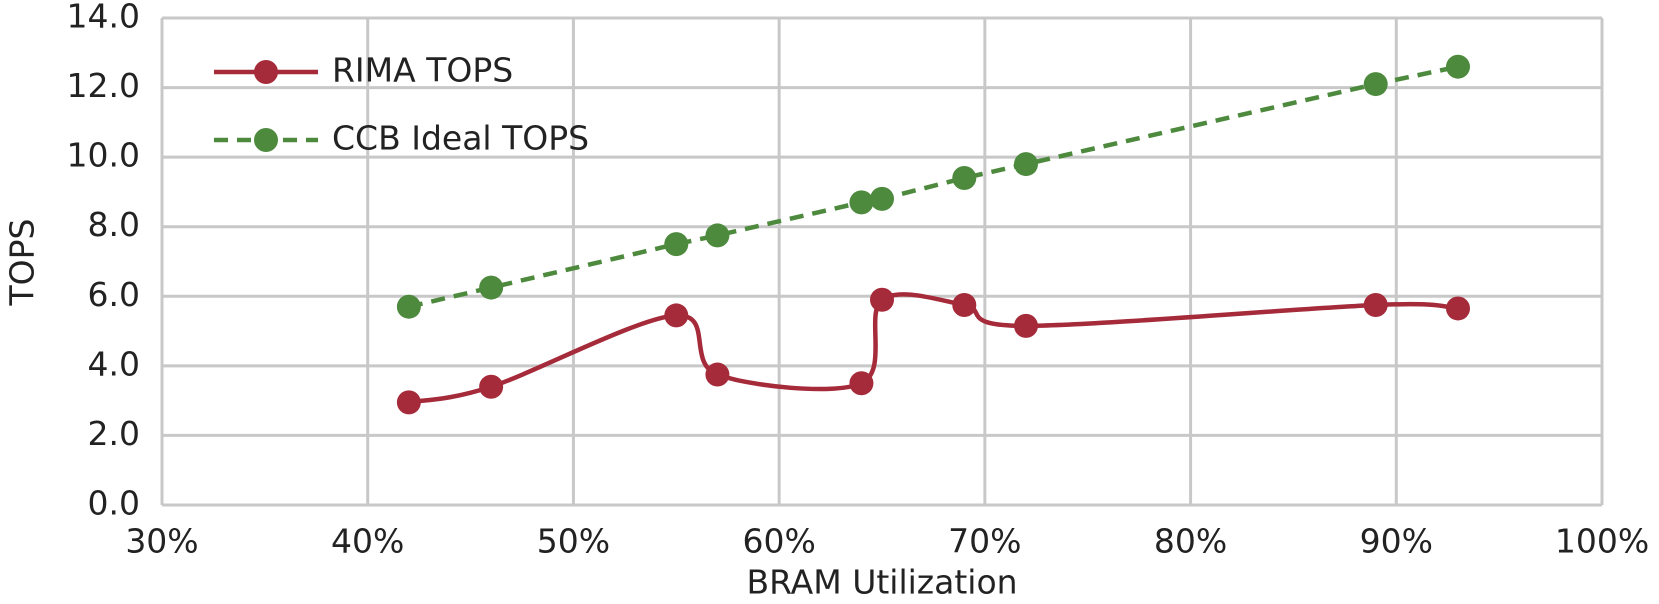 Image resolution: width=1659 pixels, height=604 pixels. Describe the element at coordinates (933, 348) in the screenshot. I see `series-line` at that location.